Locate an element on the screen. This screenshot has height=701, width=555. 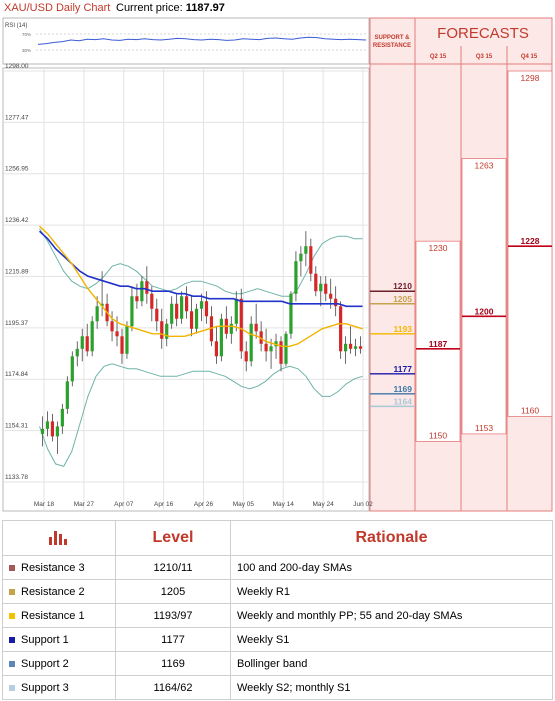
current-price: Current price: 1187.97 is located at coordinates (170, 8).